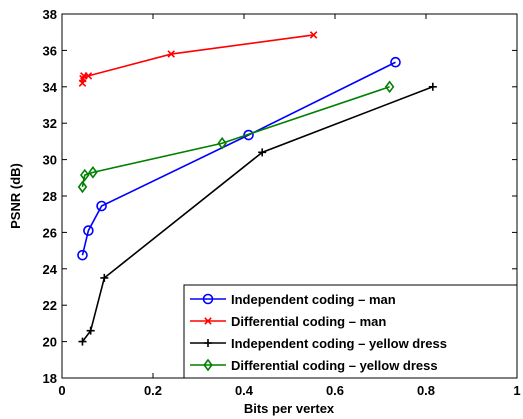 The image size is (523, 419). I want to click on x-tick-label: 1, so click(516, 390).